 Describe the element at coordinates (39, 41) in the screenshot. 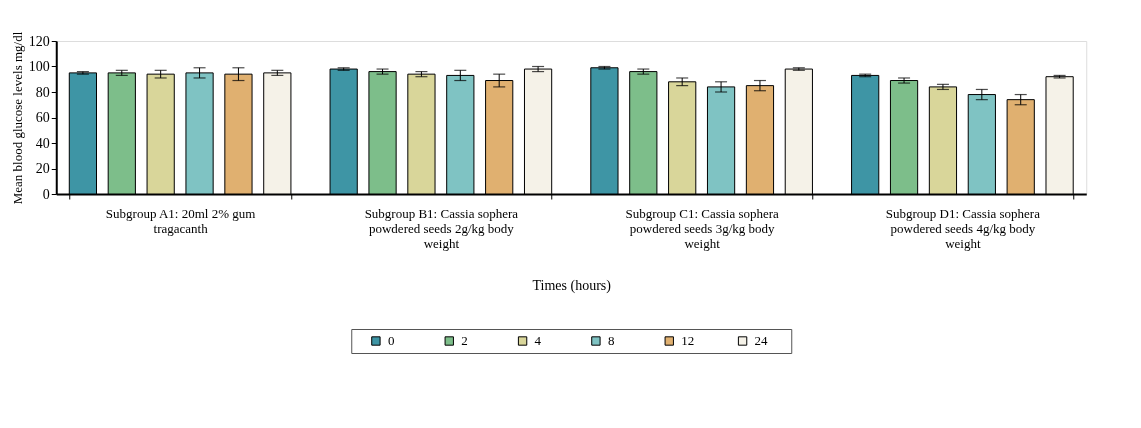

I see `y-tick-label: 120` at that location.